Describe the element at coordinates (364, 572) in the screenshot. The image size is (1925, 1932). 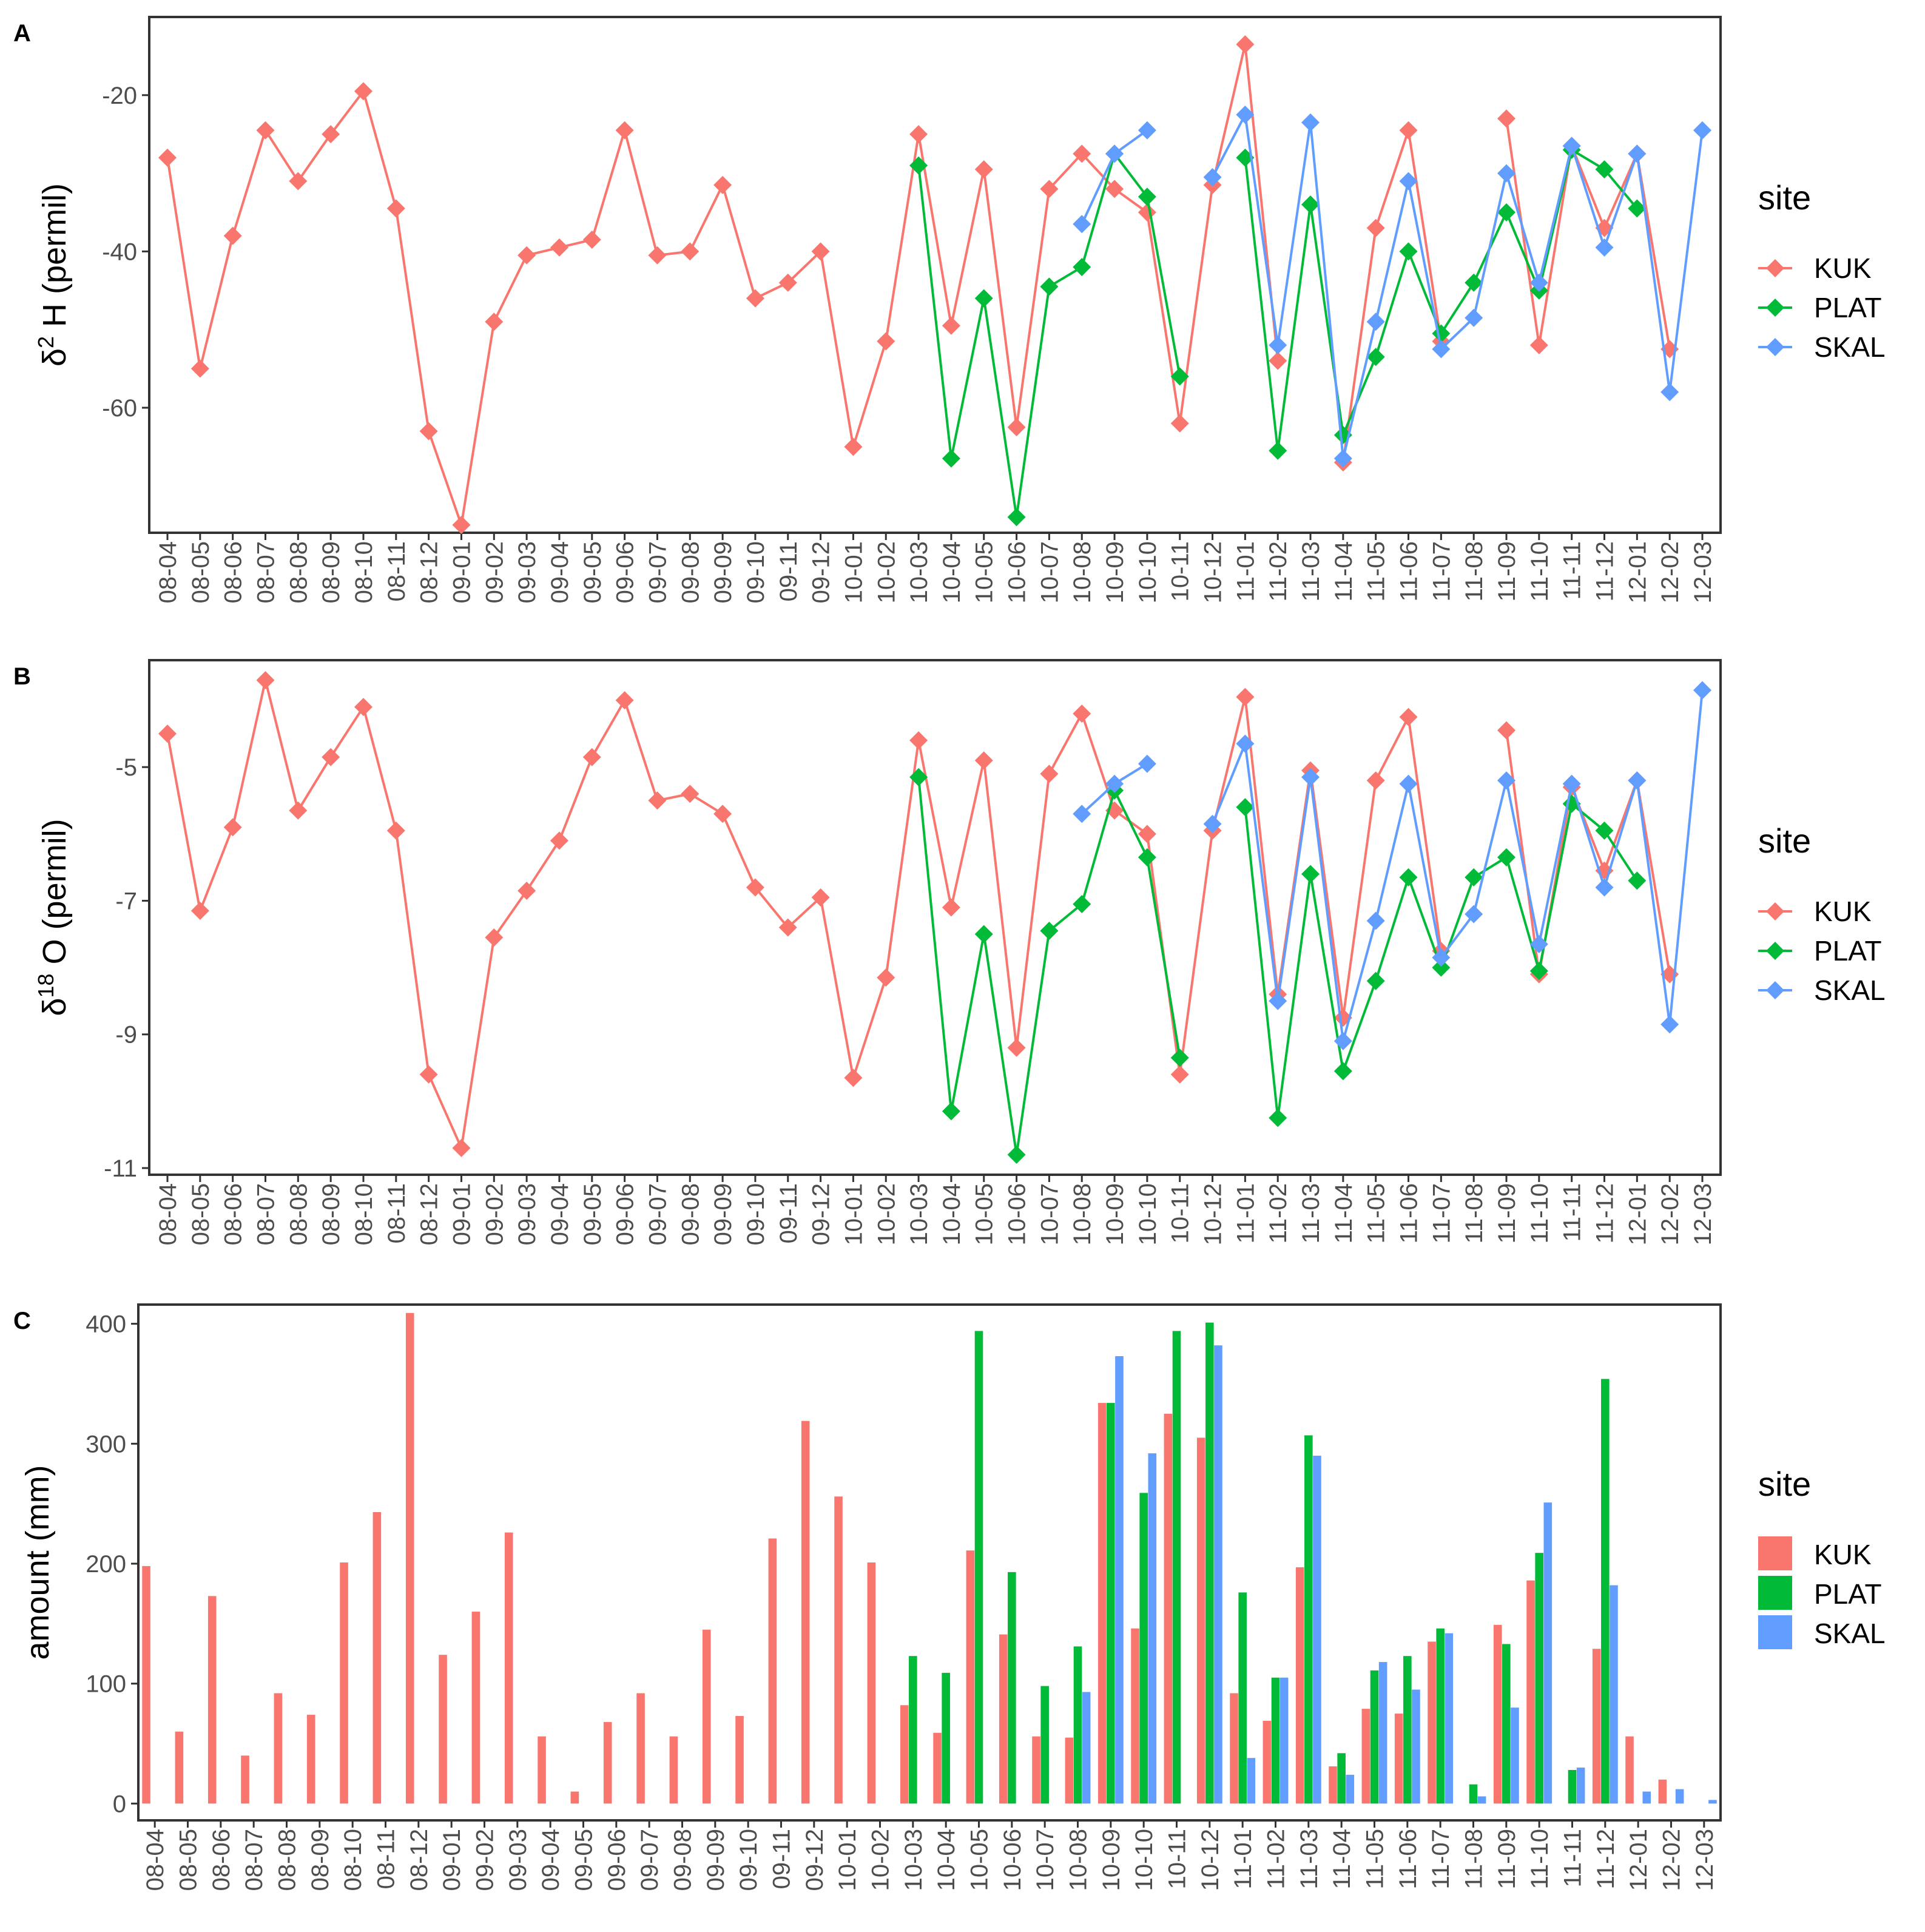
I see `x-tick-label: 08-10` at that location.